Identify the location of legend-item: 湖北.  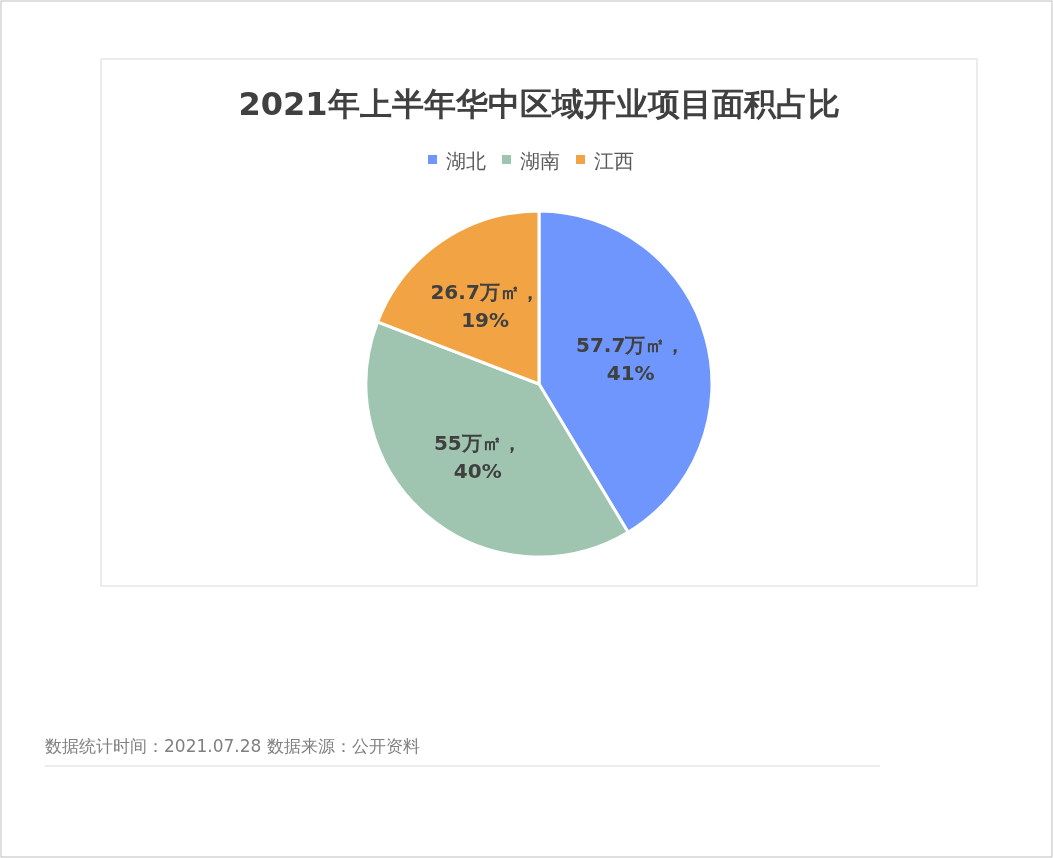
(457, 161).